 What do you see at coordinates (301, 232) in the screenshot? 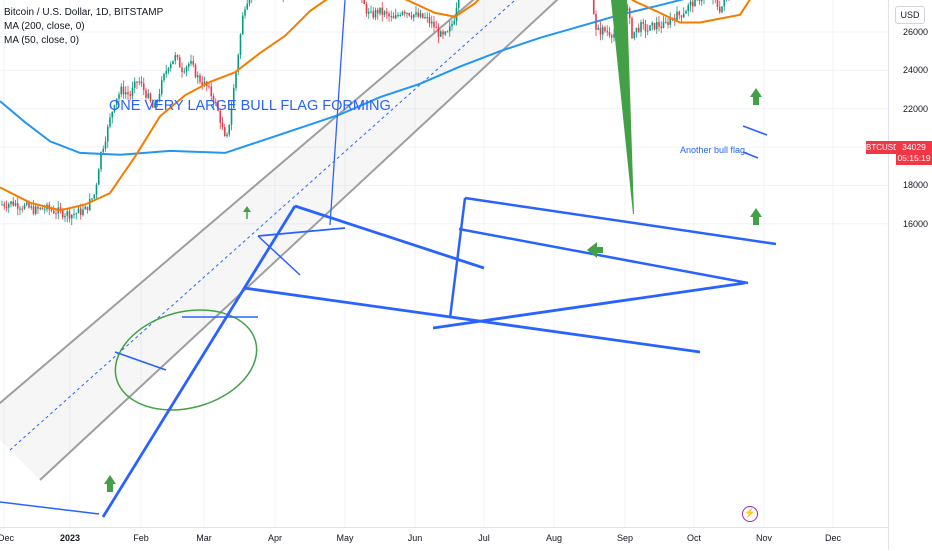
I see `short-flag-line` at bounding box center [301, 232].